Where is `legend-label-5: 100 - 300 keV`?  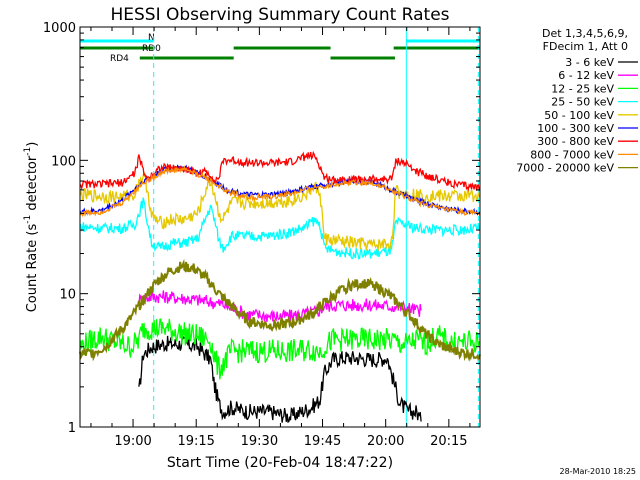
legend-label-5: 100 - 300 keV is located at coordinates (575, 128).